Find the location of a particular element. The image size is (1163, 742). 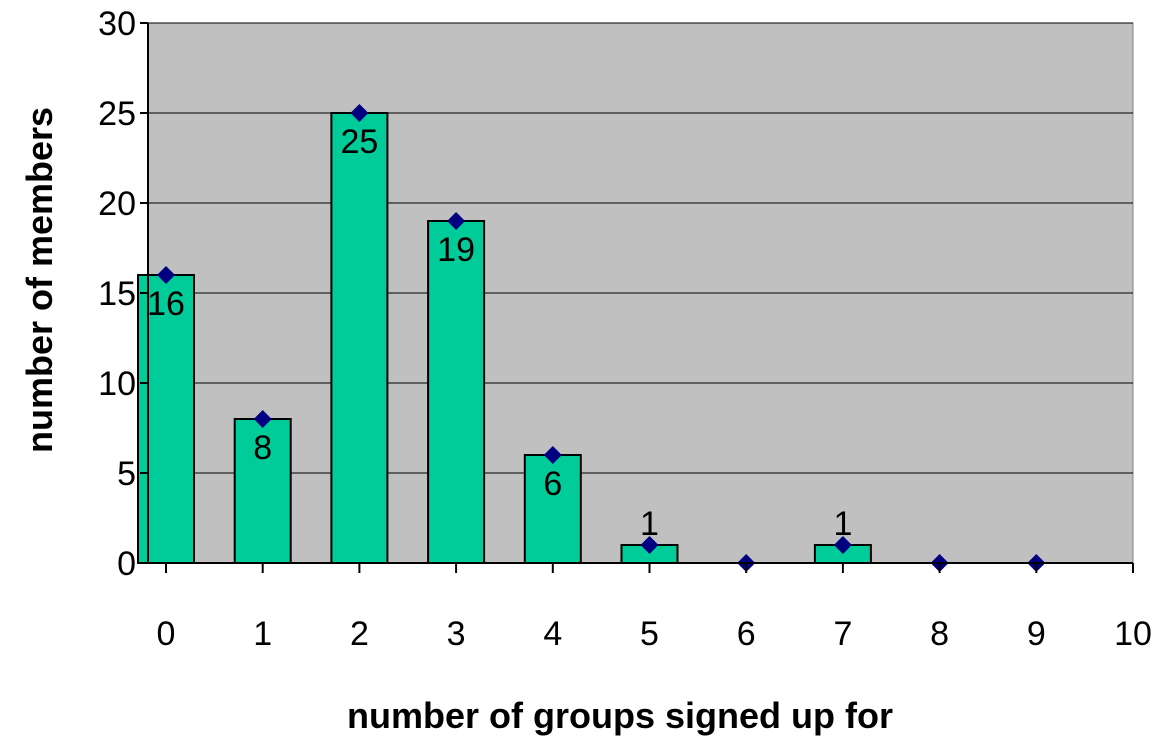

y-tick-label: 20 is located at coordinates (117, 204).